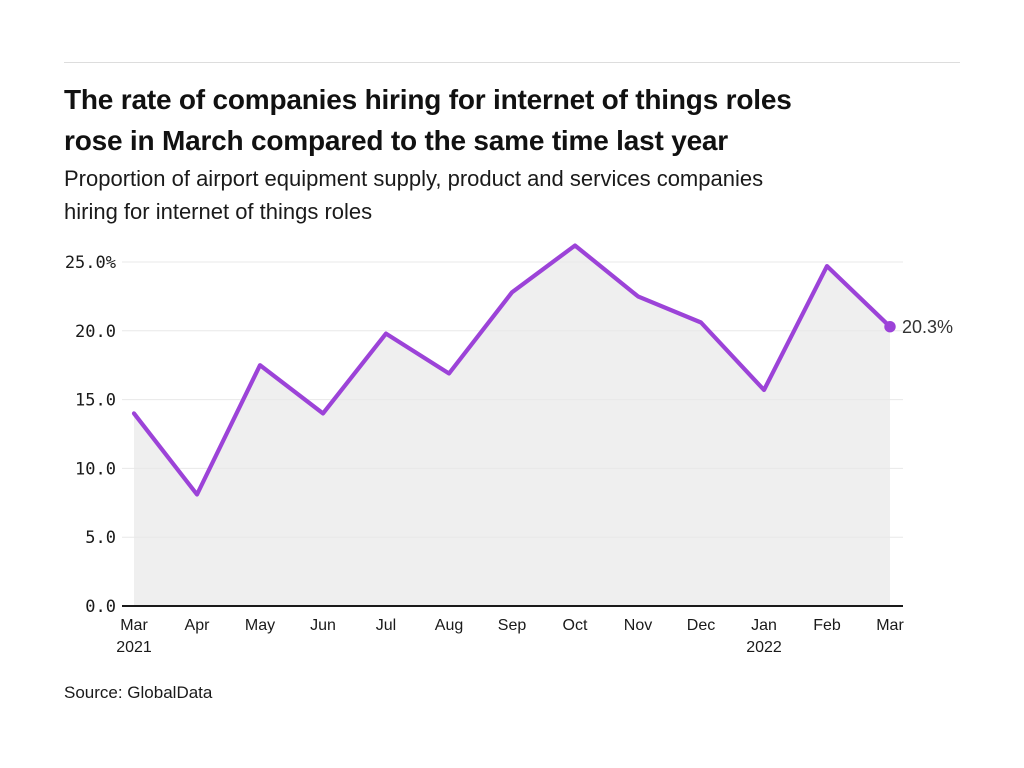  What do you see at coordinates (764, 647) in the screenshot?
I see `year-label: 2022` at bounding box center [764, 647].